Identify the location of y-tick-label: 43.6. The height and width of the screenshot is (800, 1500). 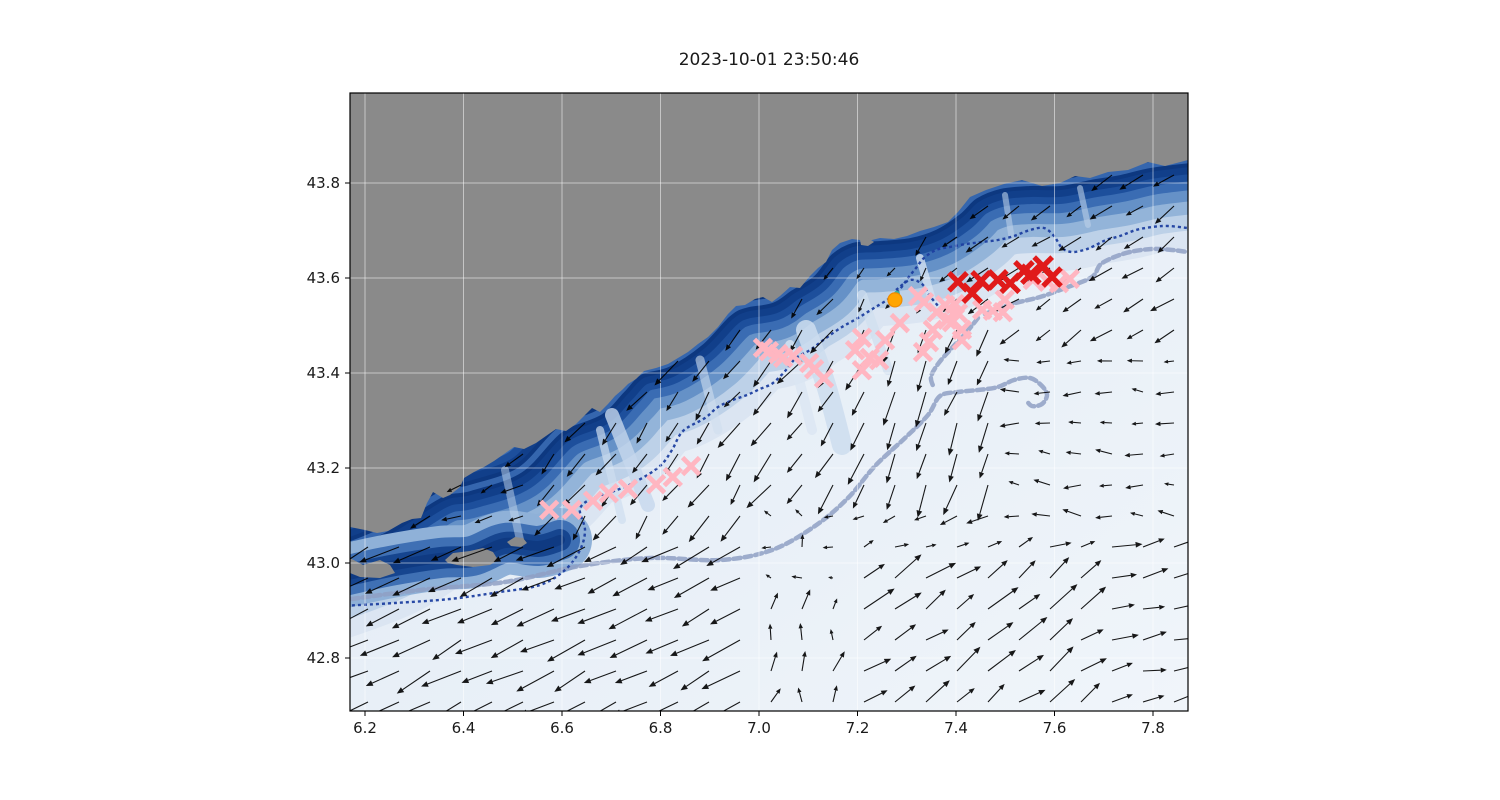
(323, 278).